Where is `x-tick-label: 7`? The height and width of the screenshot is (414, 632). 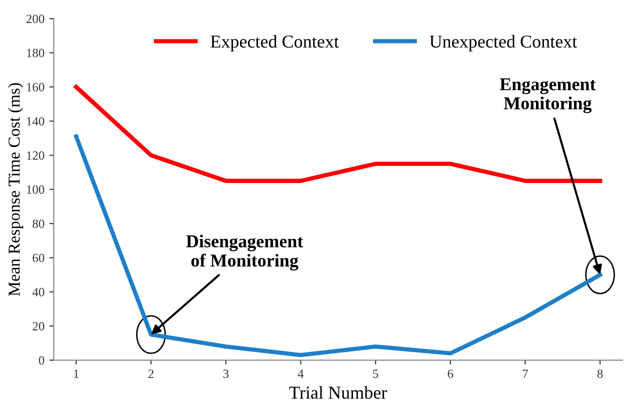 x-tick-label: 7 is located at coordinates (525, 374).